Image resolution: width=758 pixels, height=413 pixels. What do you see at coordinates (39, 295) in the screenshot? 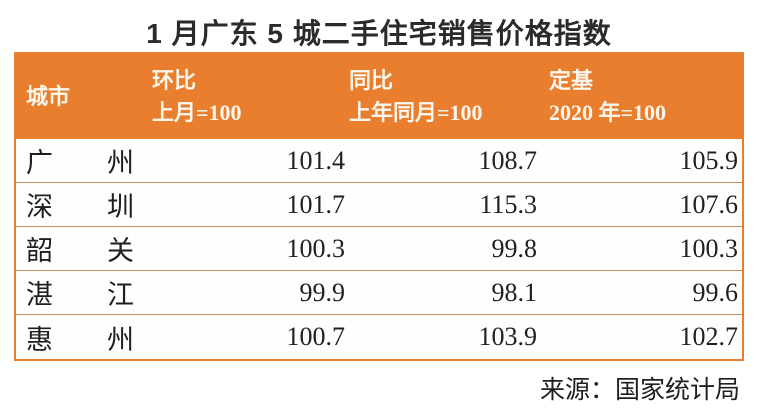
I see `city-char: 湛` at bounding box center [39, 295].